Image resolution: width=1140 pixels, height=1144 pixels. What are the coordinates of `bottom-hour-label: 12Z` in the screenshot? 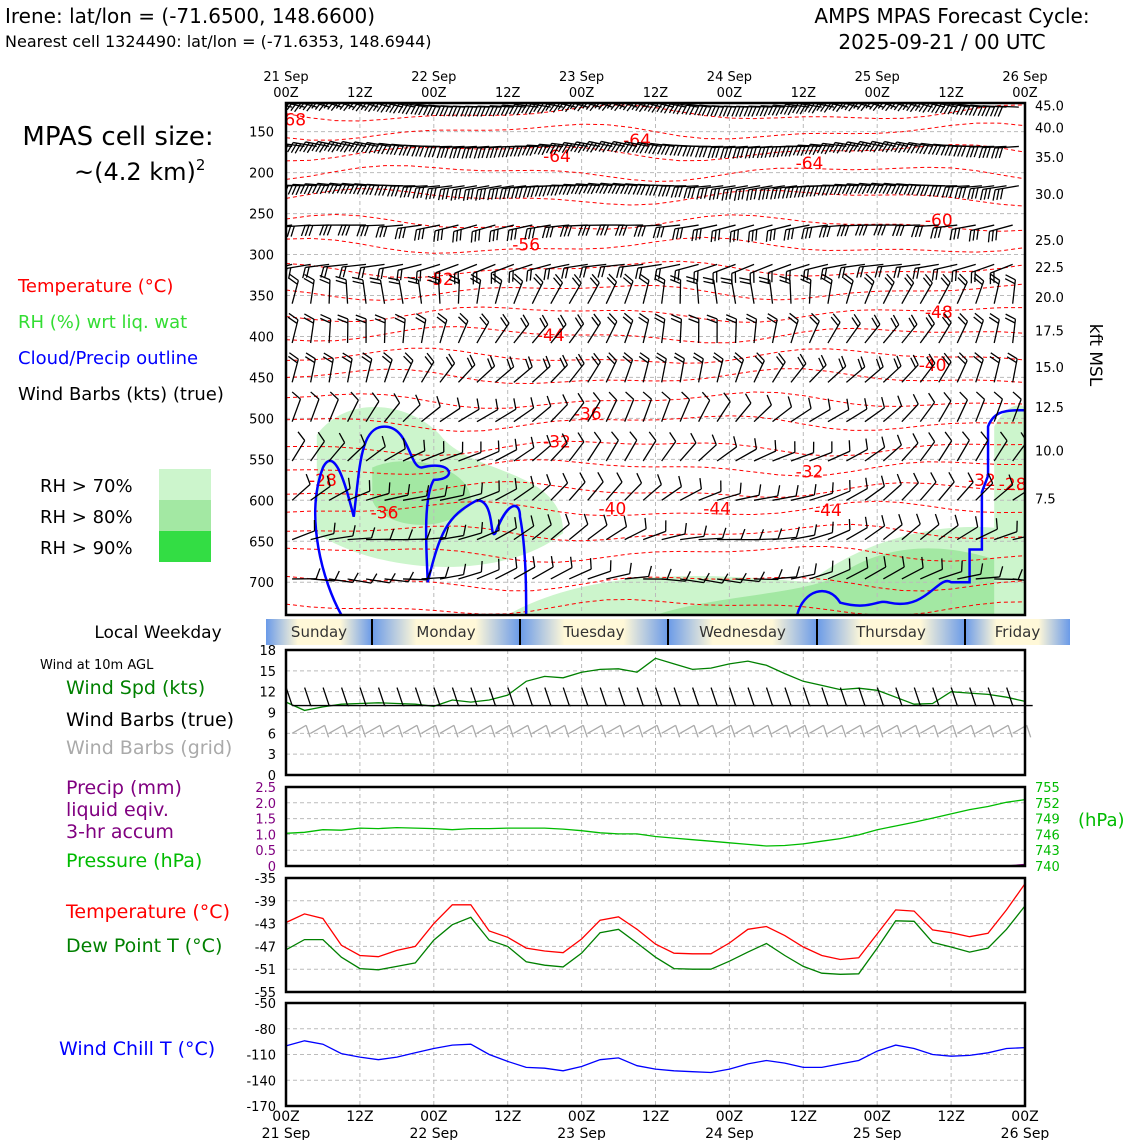 It's located at (507, 1117).